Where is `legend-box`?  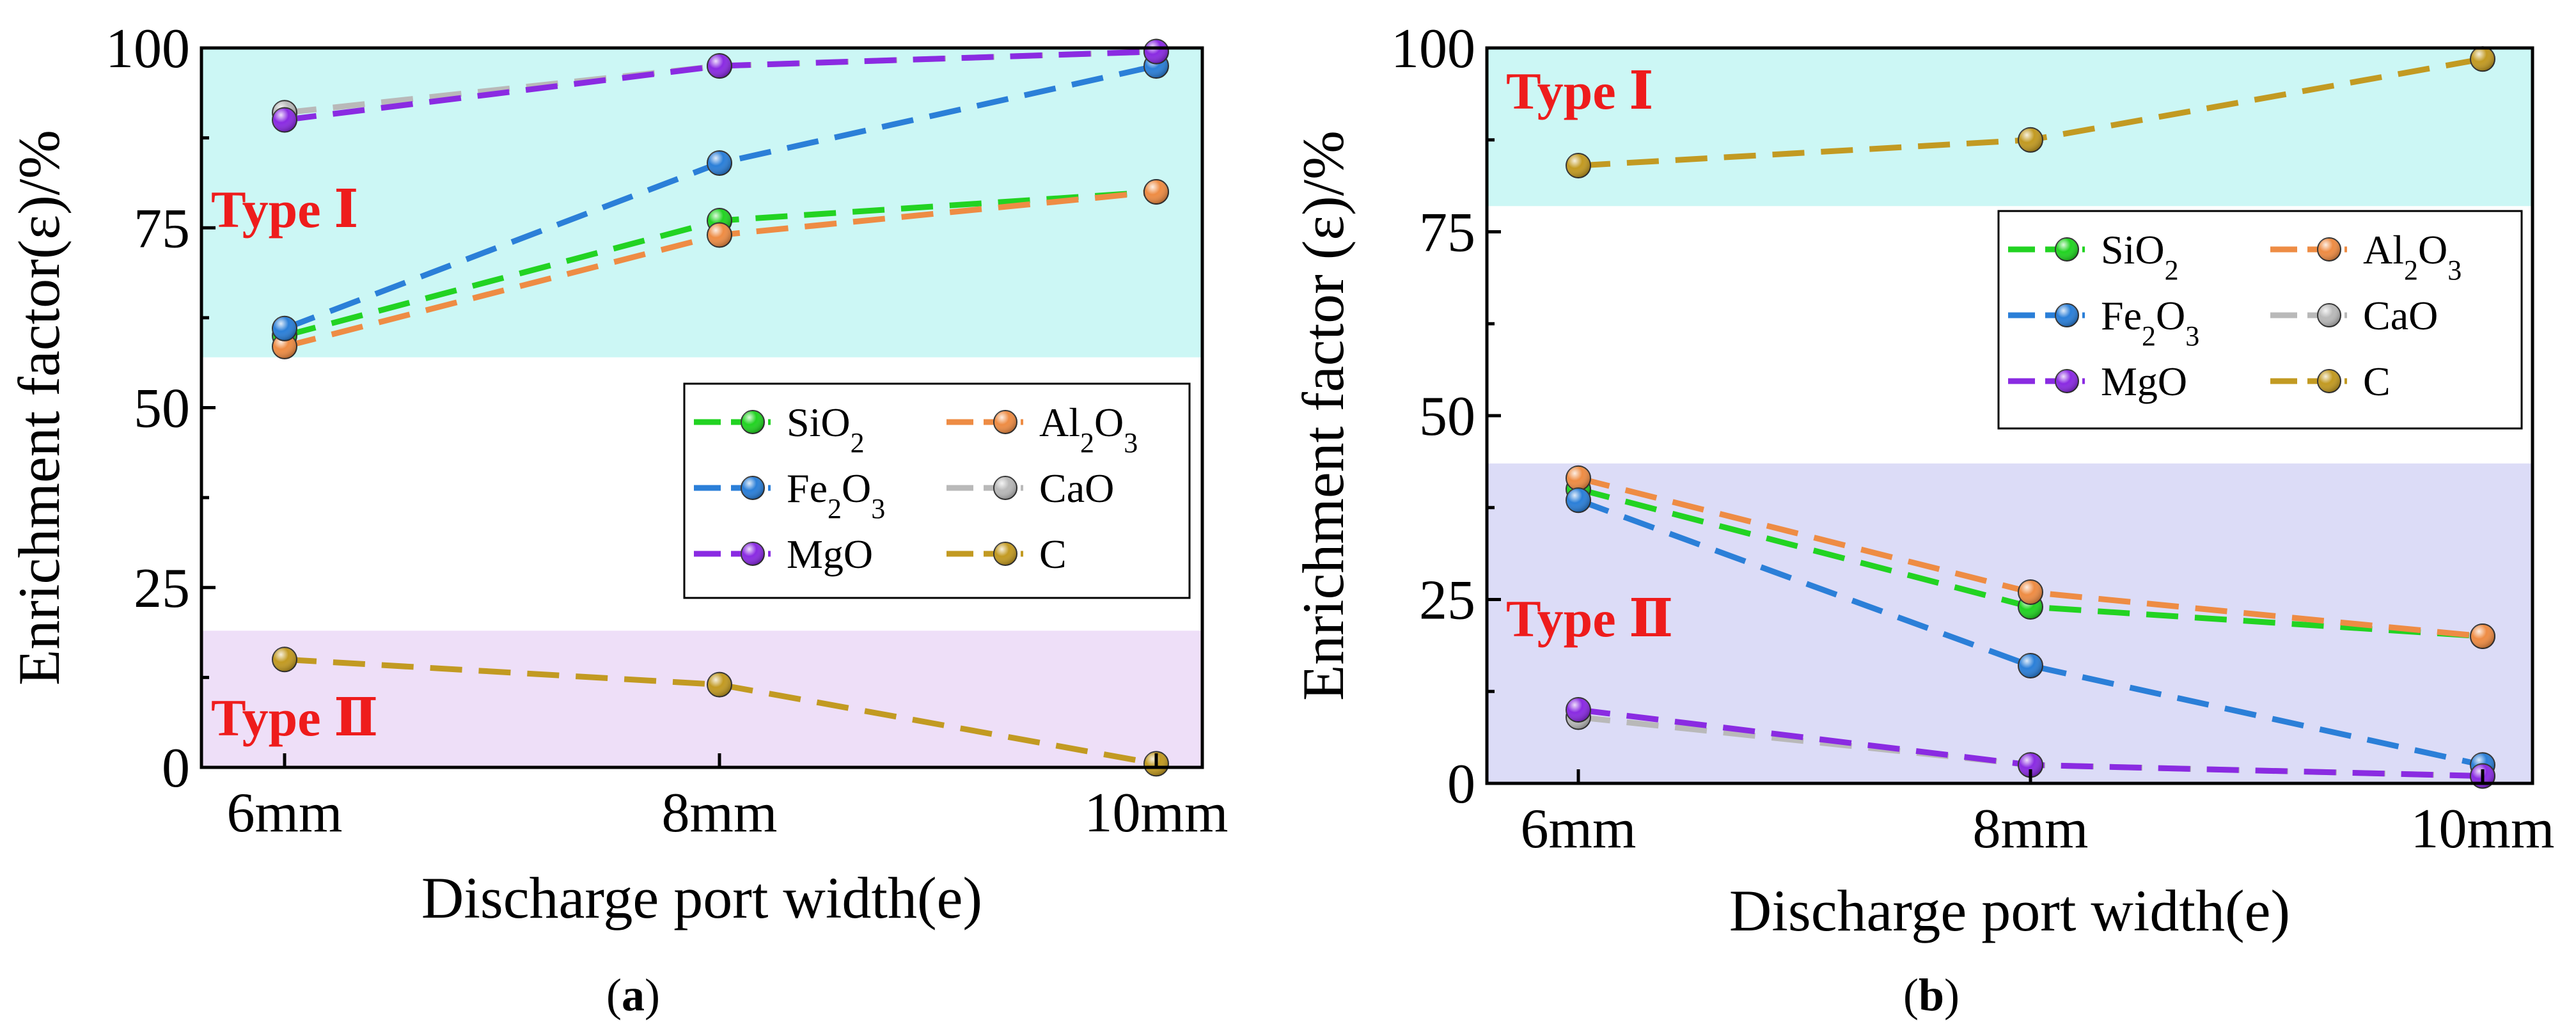
legend-box is located at coordinates (2260, 320).